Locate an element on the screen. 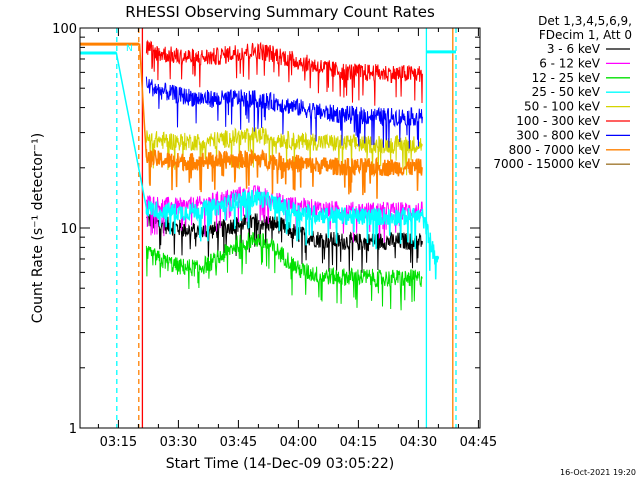 The width and height of the screenshot is (640, 480). render-timestamp: 16-Oct-2021 19:20 is located at coordinates (598, 472).